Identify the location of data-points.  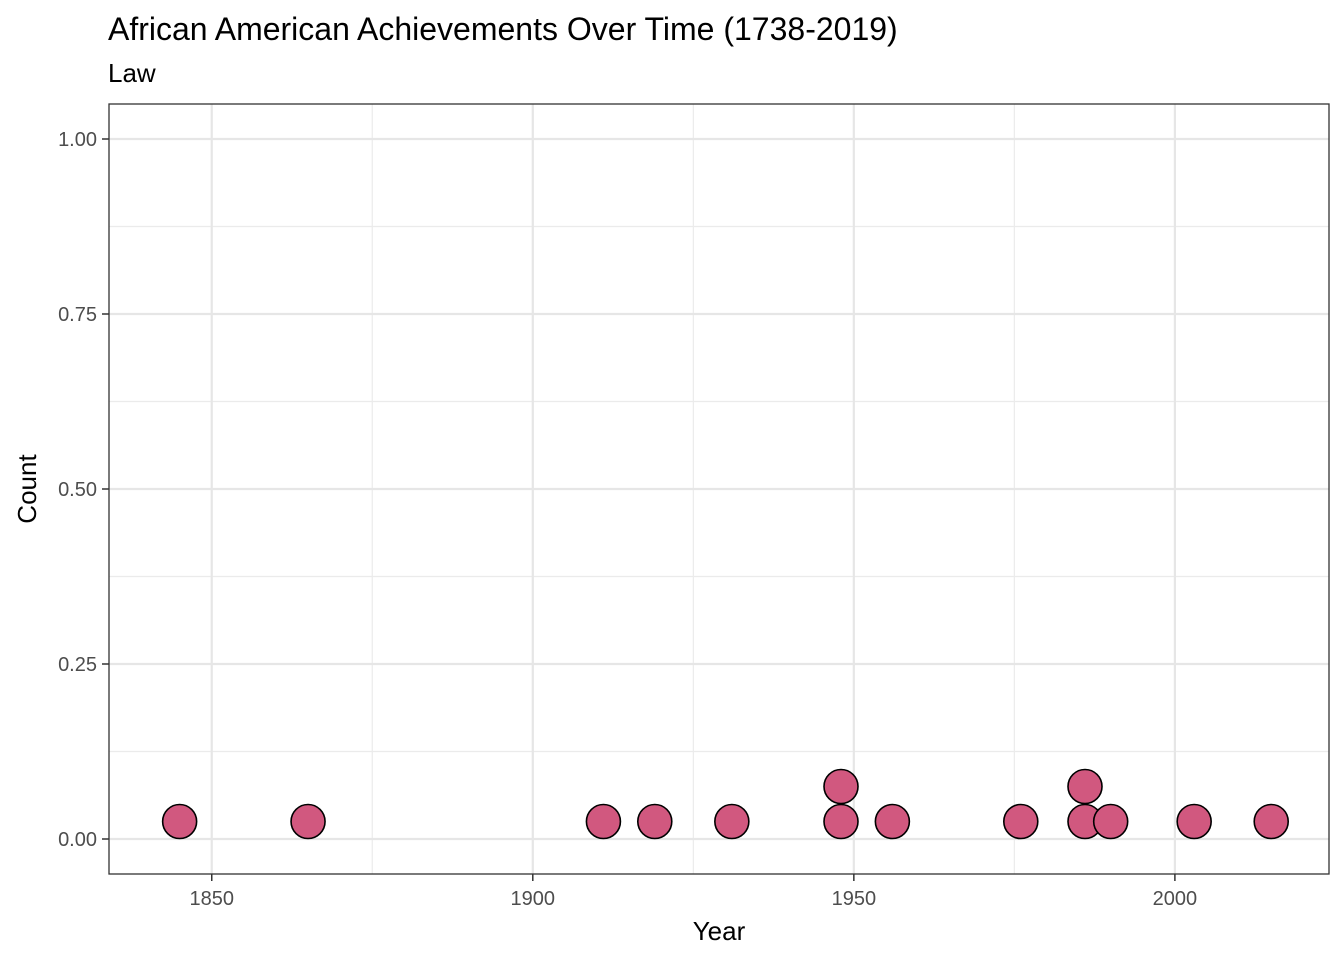
(725, 804).